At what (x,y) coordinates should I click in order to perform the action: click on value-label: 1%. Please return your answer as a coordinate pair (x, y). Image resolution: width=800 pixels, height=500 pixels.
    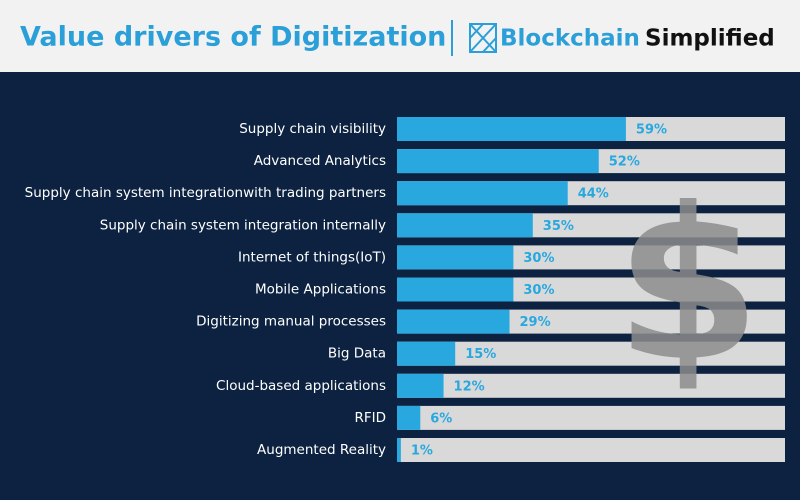
    Looking at the image, I should click on (422, 451).